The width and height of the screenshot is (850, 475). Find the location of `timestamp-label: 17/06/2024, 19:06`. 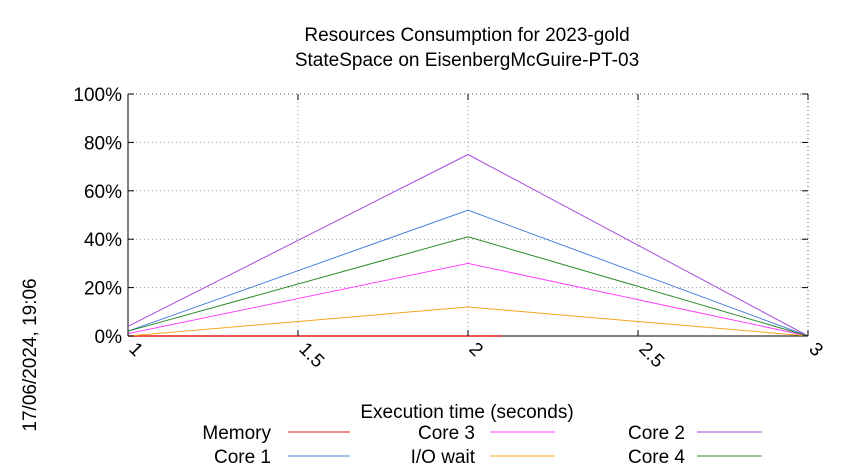

timestamp-label: 17/06/2024, 19:06 is located at coordinates (30, 354).